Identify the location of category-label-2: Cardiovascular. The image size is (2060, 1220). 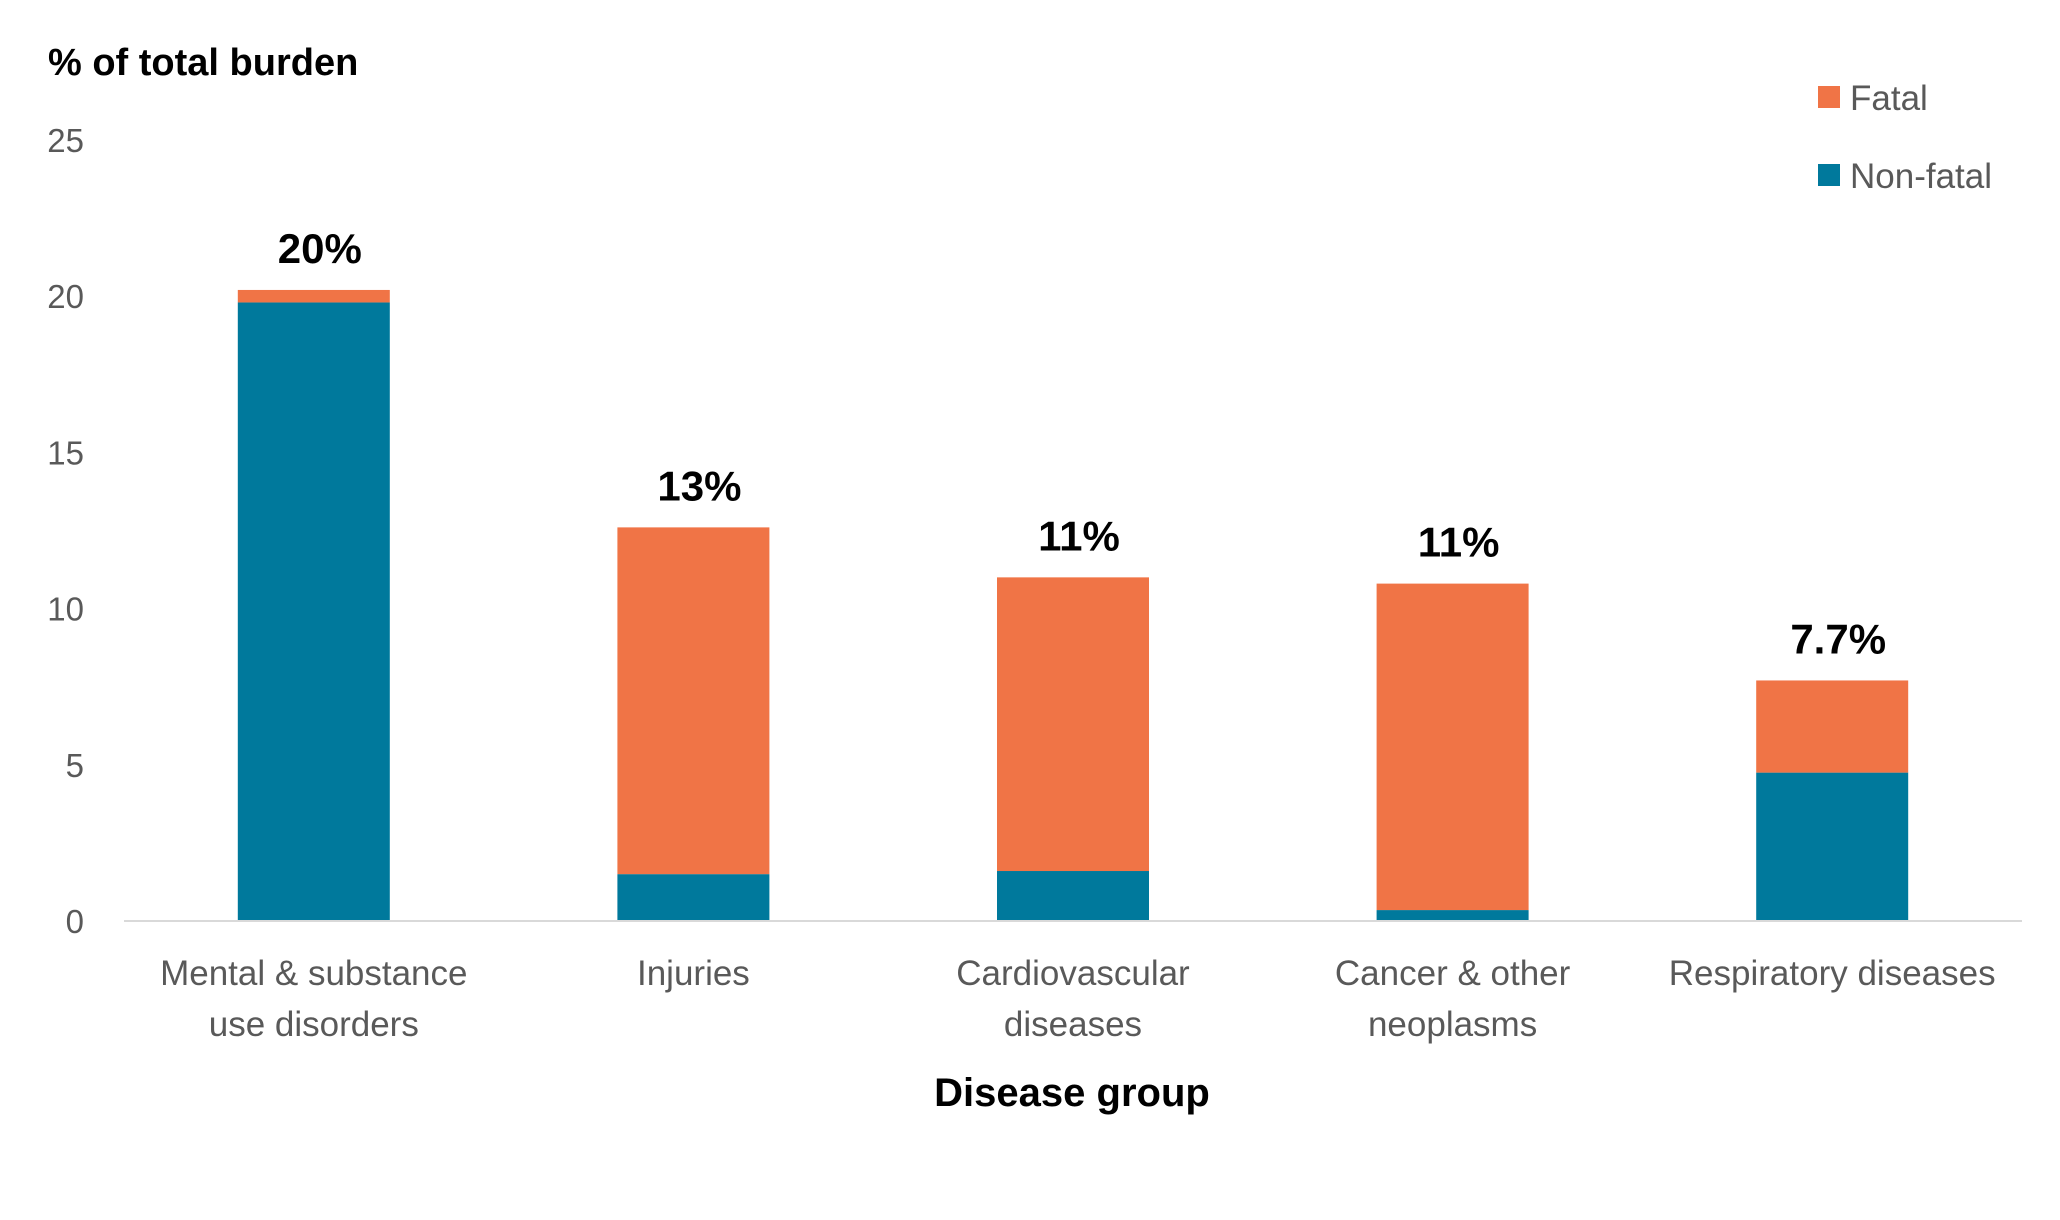
(1073, 973).